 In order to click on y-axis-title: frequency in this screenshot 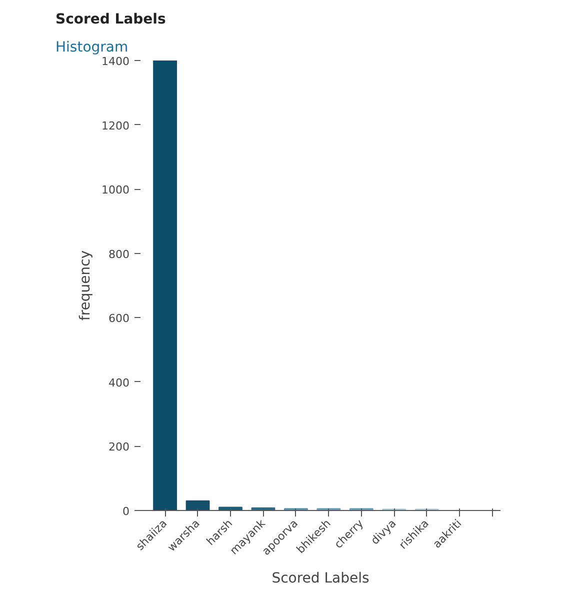, I will do `click(86, 285)`.